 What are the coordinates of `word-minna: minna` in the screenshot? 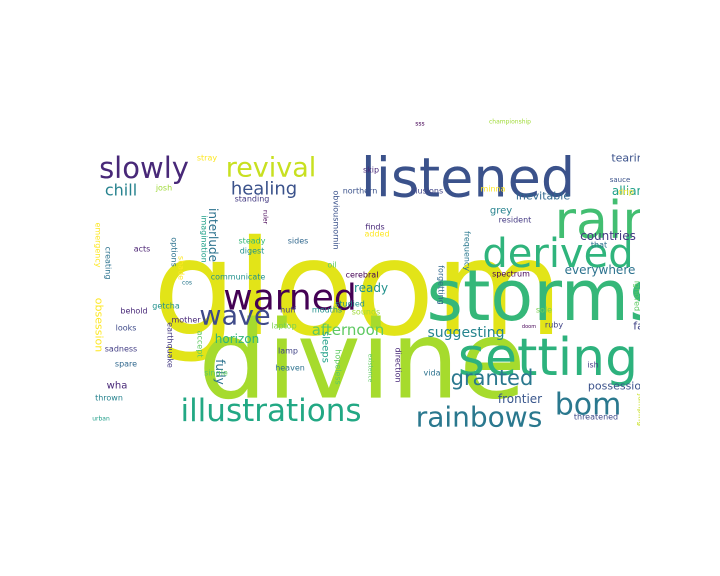 It's located at (492, 189).